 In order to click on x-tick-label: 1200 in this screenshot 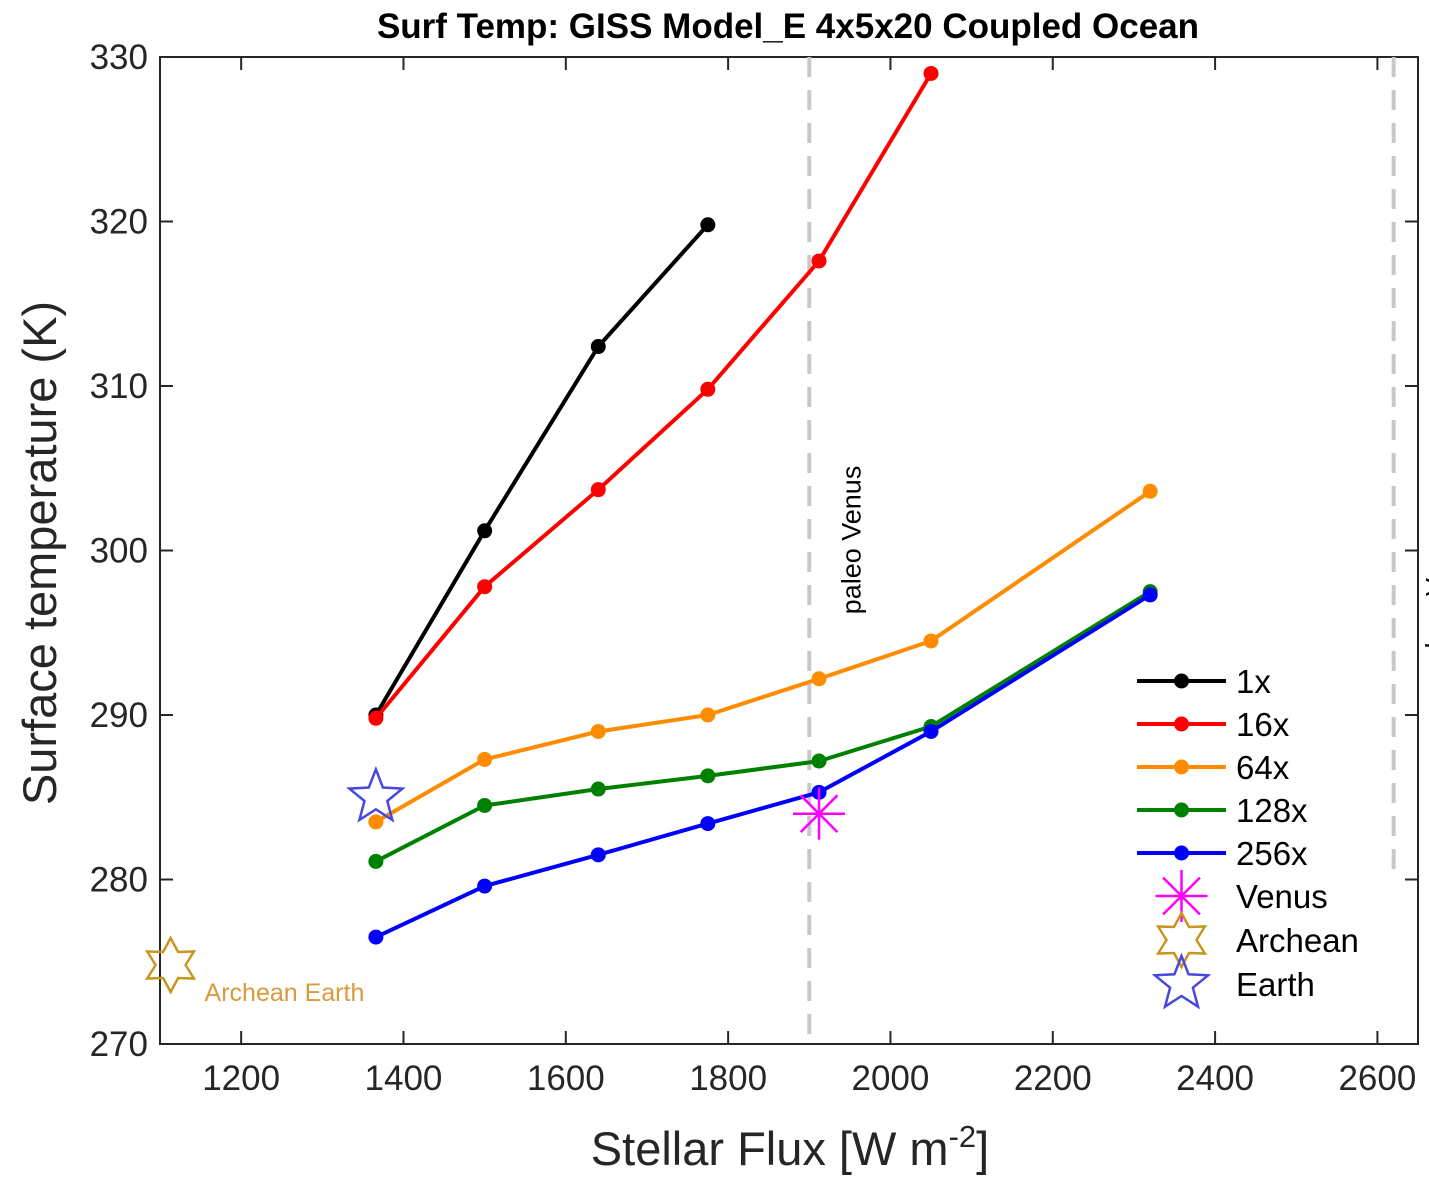, I will do `click(241, 1078)`.